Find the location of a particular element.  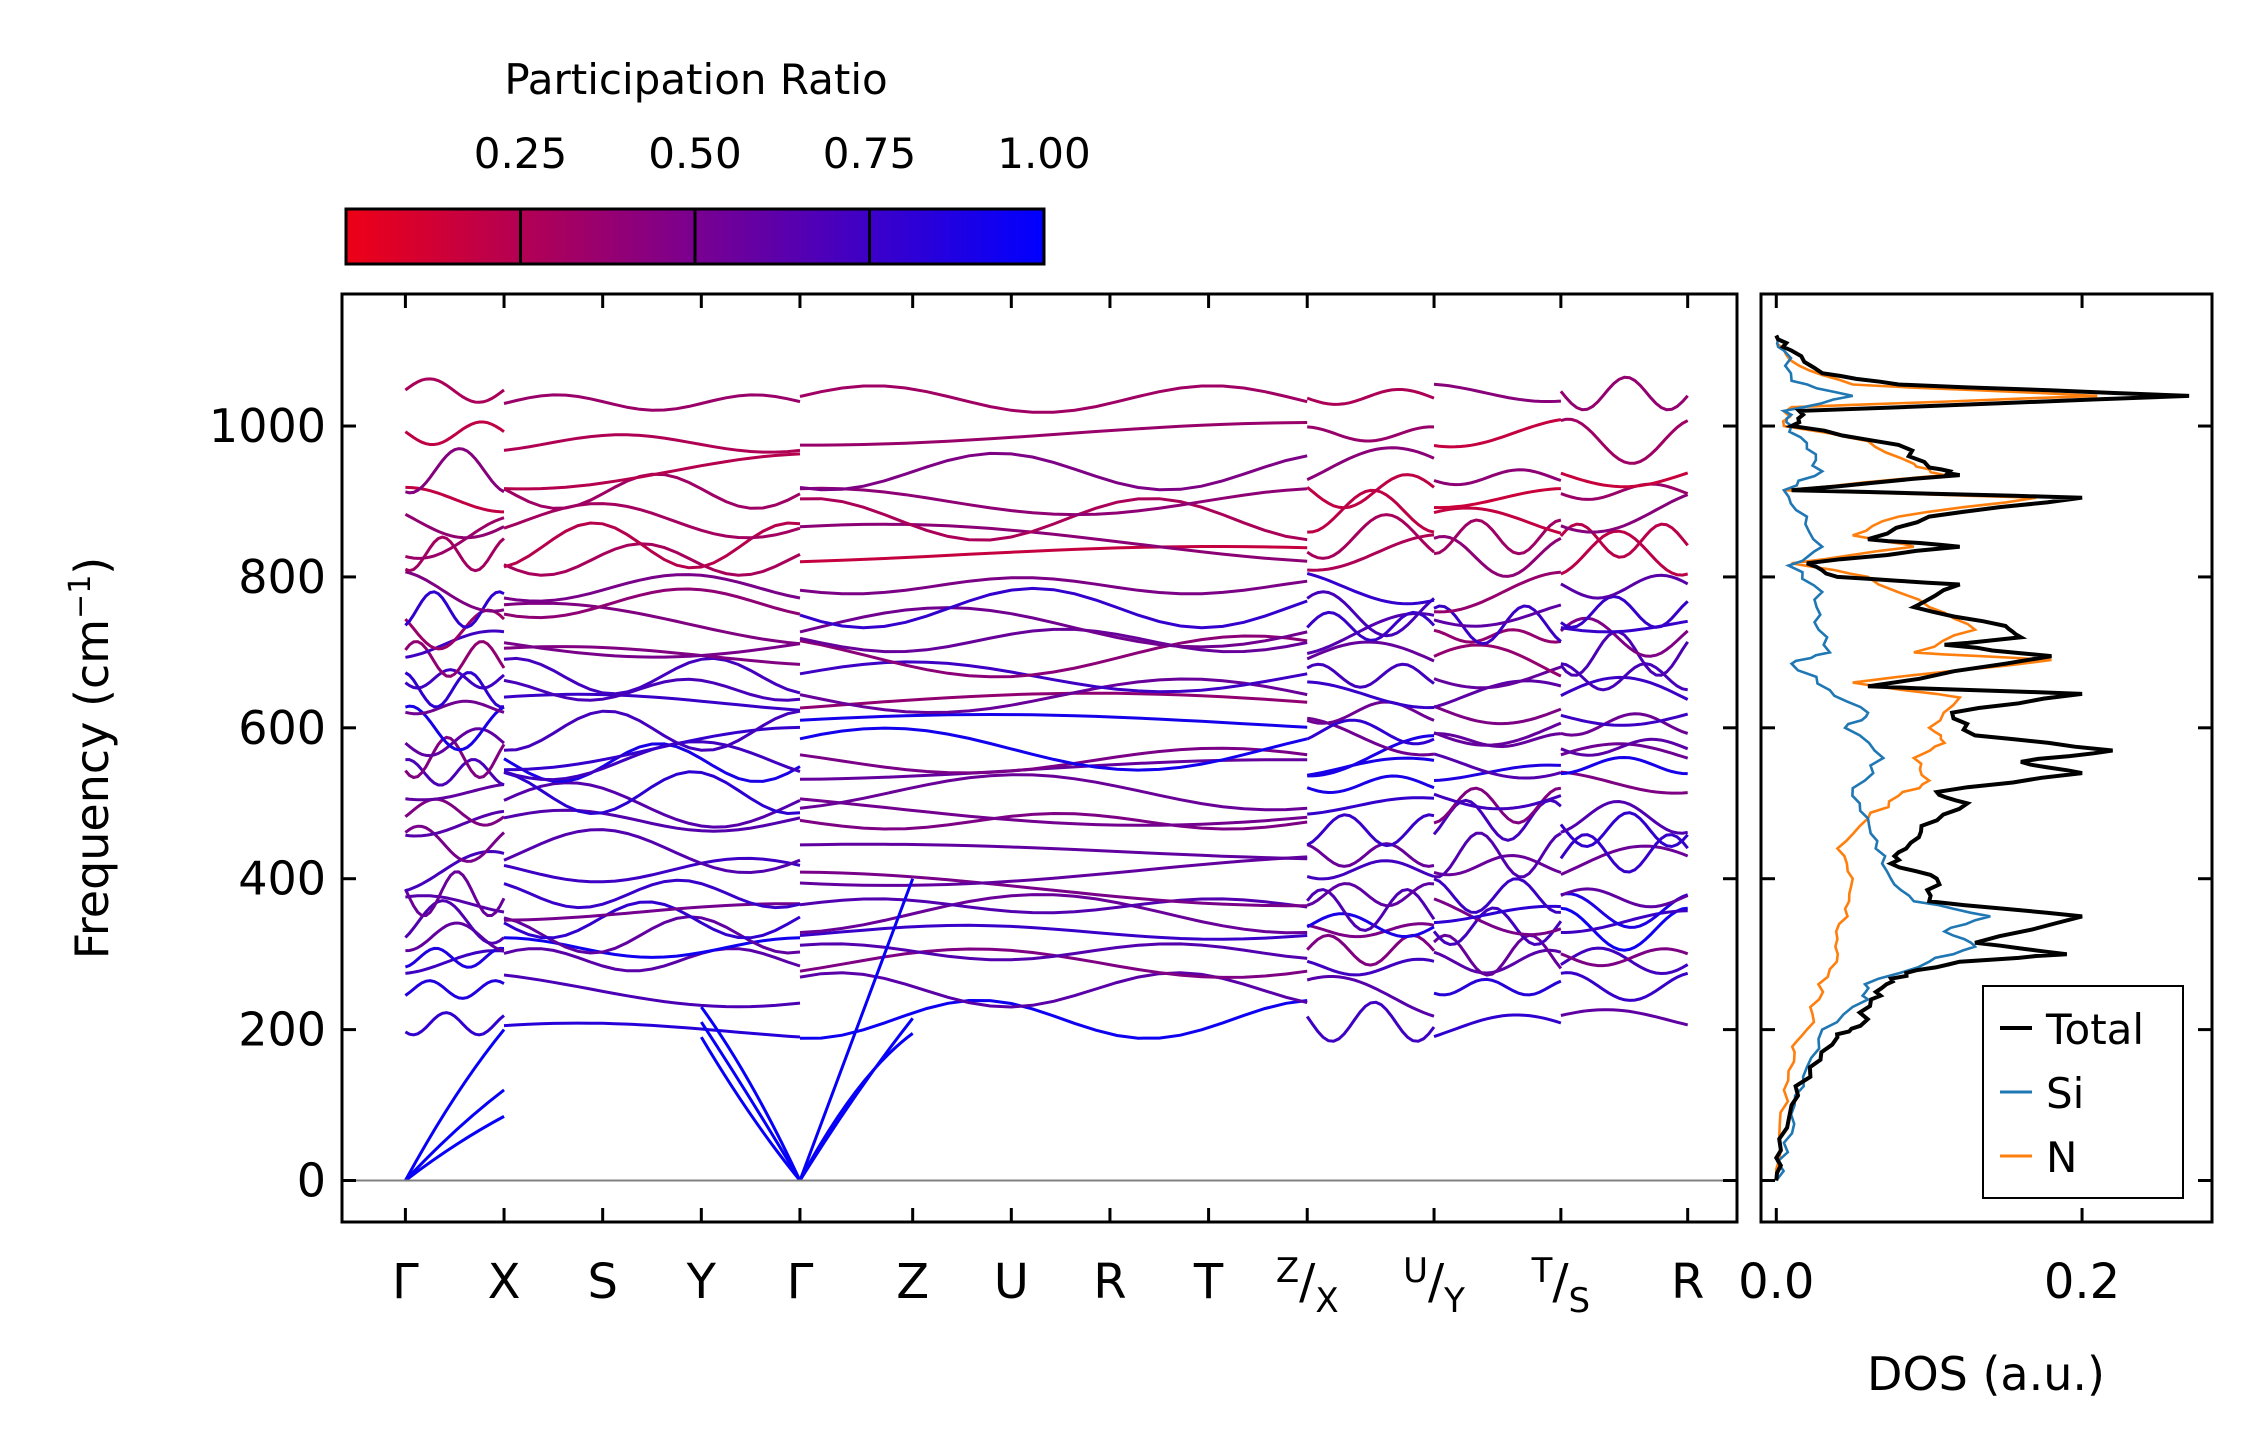

dos-x-tick-label: 0.2 is located at coordinates (2082, 1282).